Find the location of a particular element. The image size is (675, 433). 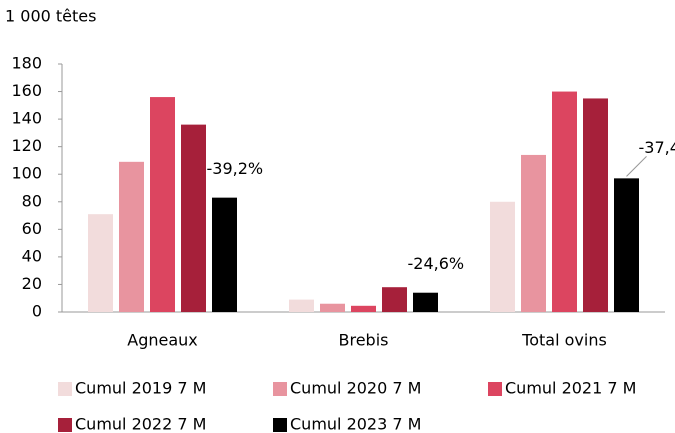

legend-label: Cumul 2019 7 M is located at coordinates (140, 388).